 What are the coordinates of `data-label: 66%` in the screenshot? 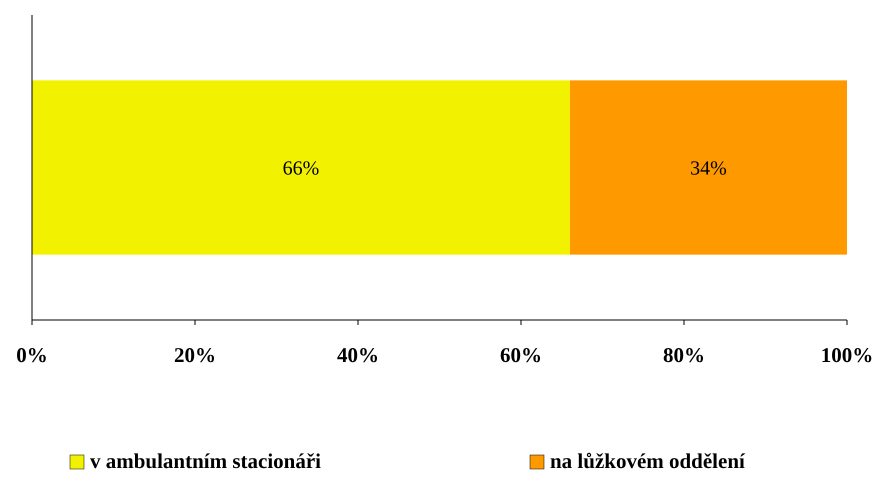 It's located at (301, 169).